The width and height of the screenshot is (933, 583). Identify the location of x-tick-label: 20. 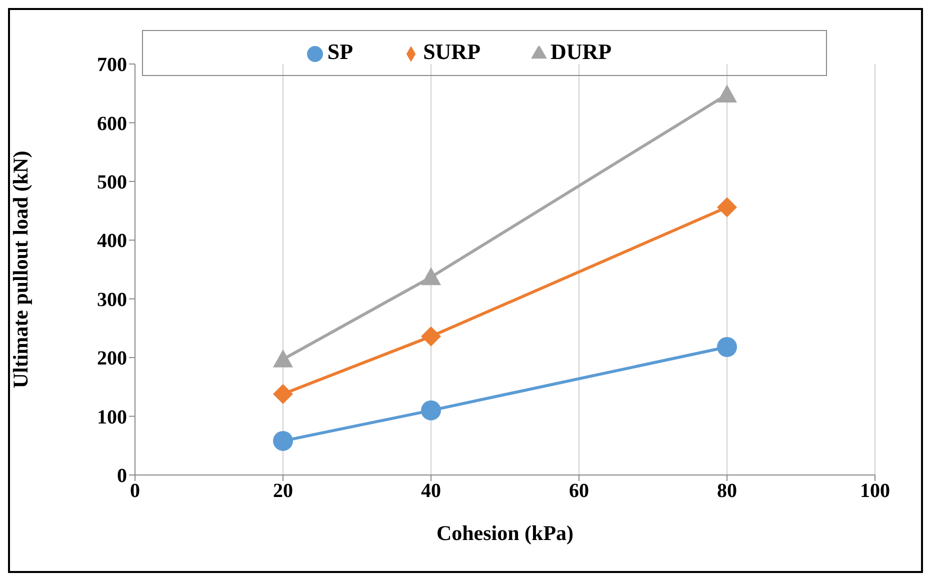
(283, 491).